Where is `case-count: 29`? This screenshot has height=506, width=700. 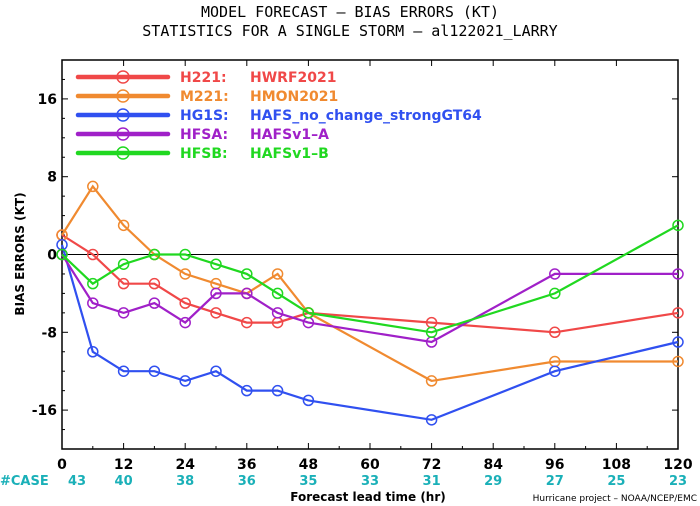
case-count: 29 is located at coordinates (493, 481).